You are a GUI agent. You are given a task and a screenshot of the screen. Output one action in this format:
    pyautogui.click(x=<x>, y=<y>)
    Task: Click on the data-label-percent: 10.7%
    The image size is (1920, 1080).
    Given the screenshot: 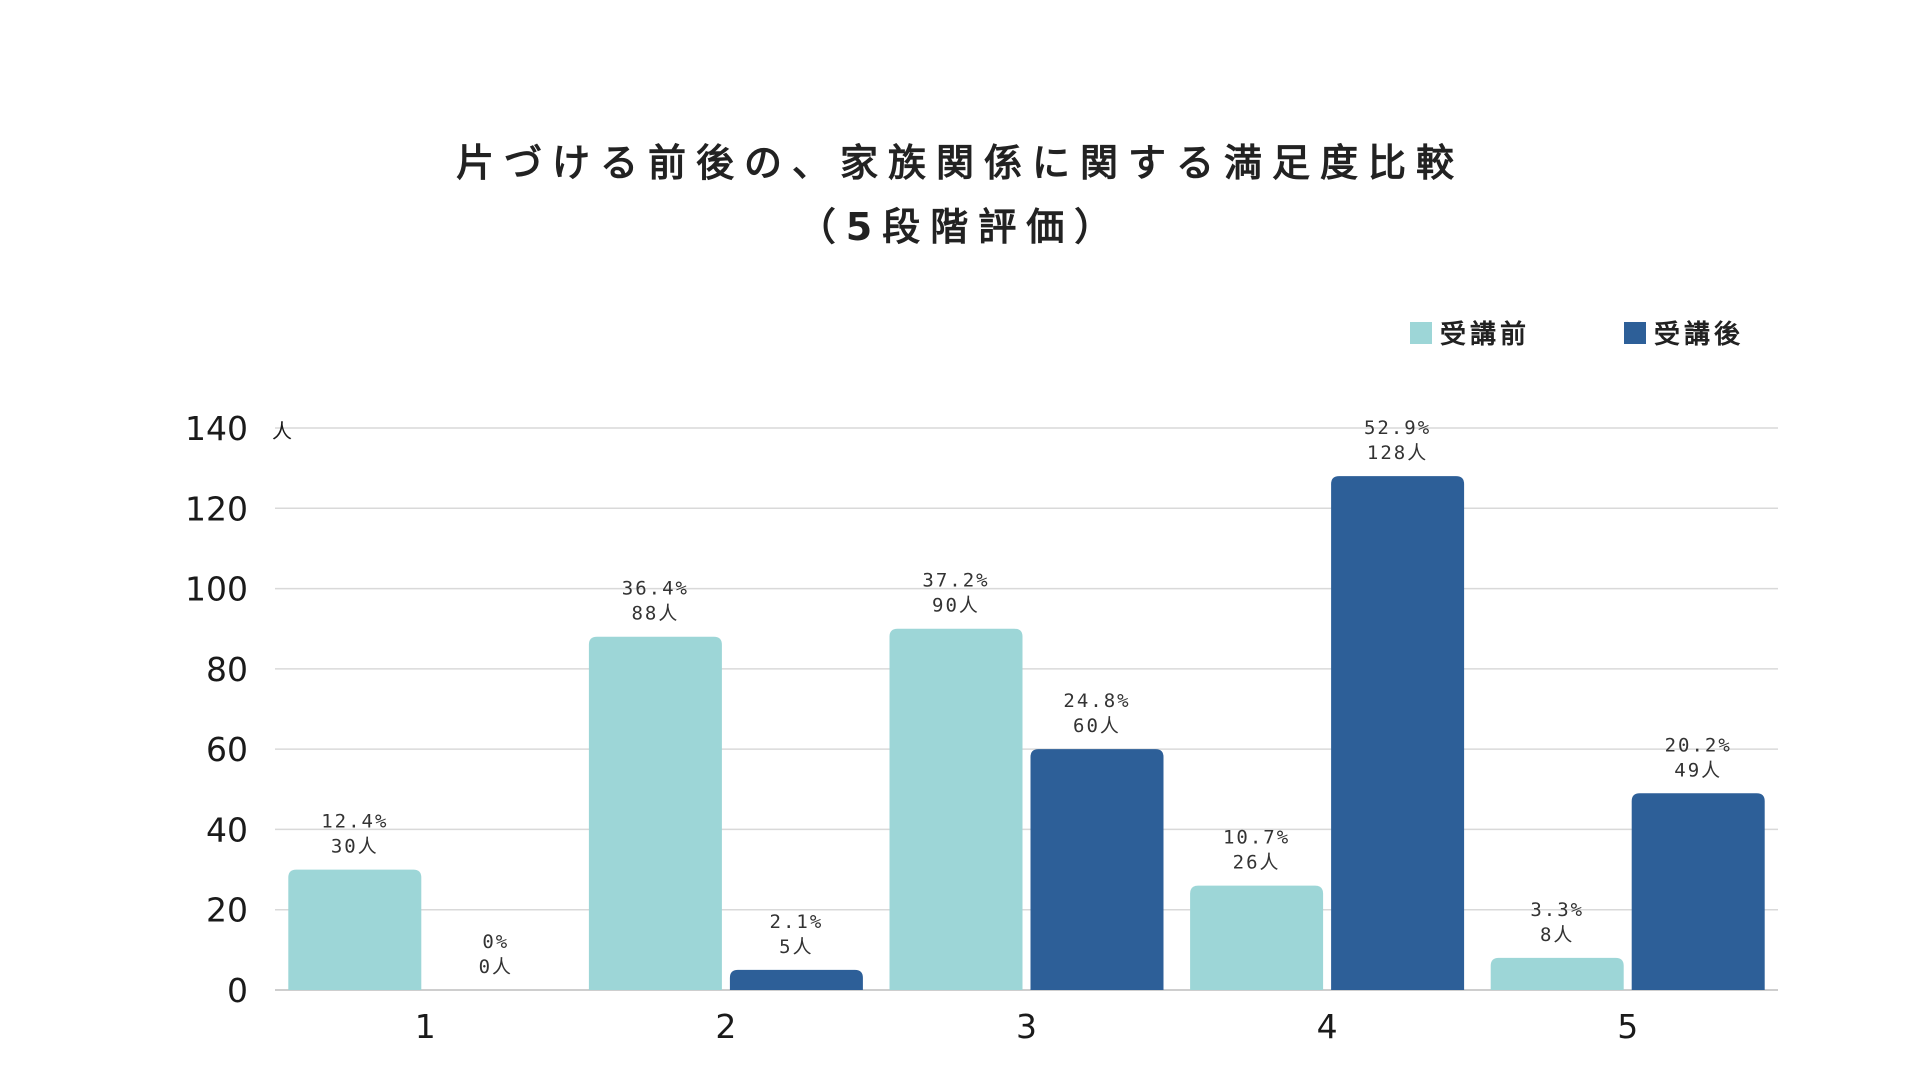 What is the action you would take?
    pyautogui.click(x=1256, y=838)
    